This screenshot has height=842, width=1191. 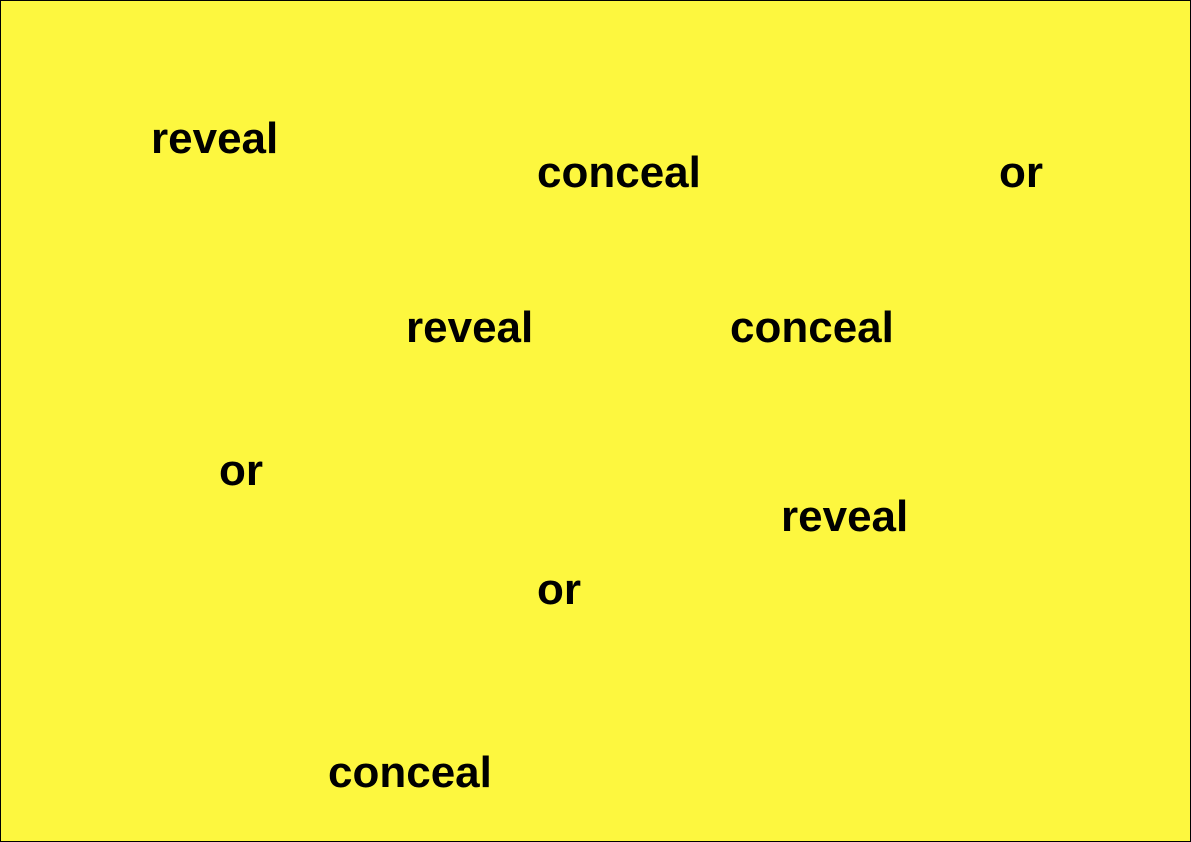 I want to click on word-reveal-2: reveal, so click(x=470, y=327).